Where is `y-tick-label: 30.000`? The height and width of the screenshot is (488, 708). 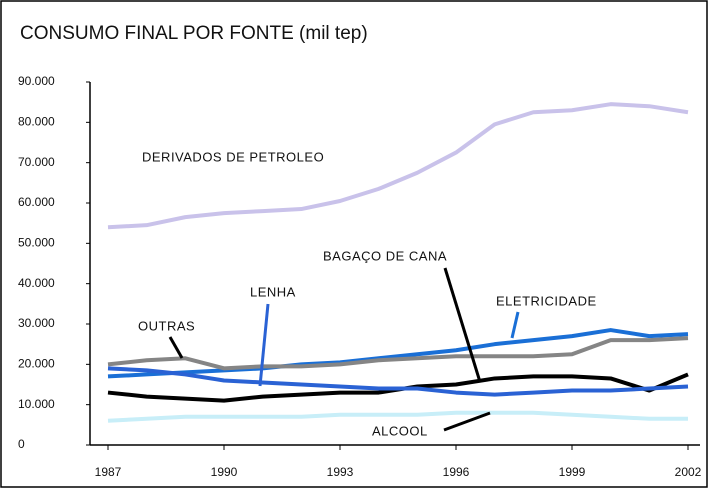
y-tick-label: 30.000 is located at coordinates (36, 323).